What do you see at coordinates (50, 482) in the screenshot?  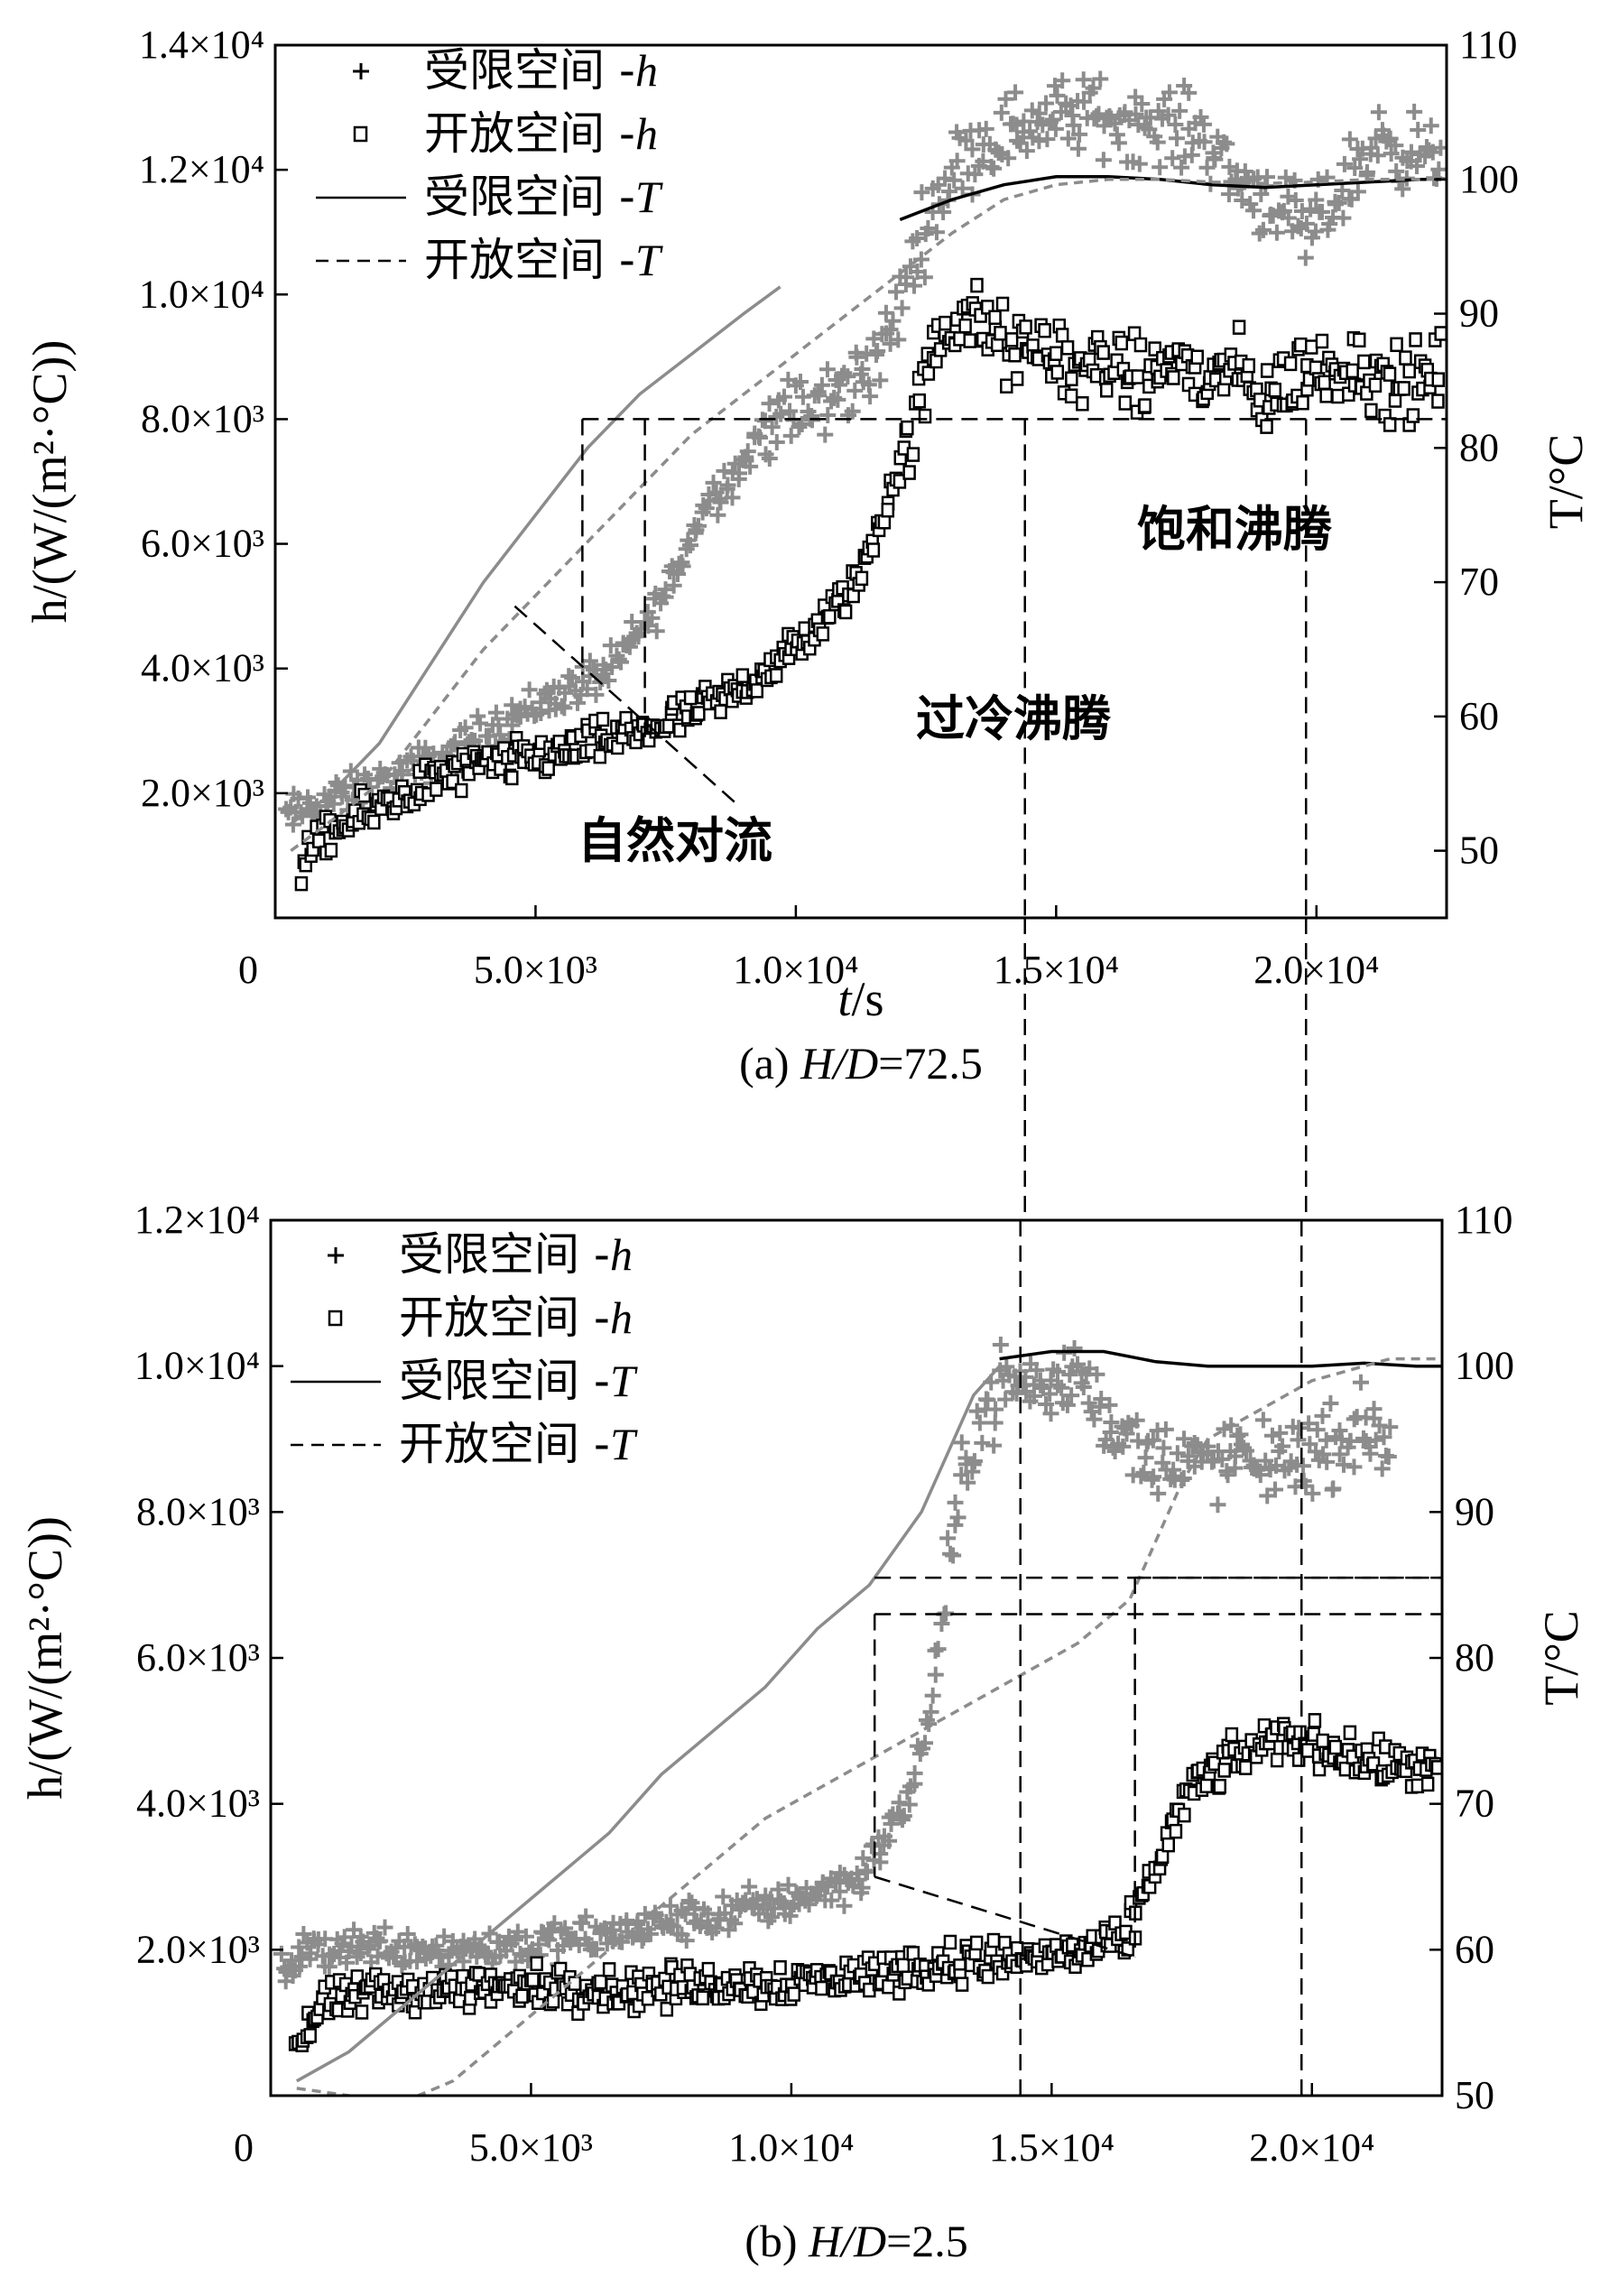 I see `y-left-axis-title: h/(W/(m²·°C))` at bounding box center [50, 482].